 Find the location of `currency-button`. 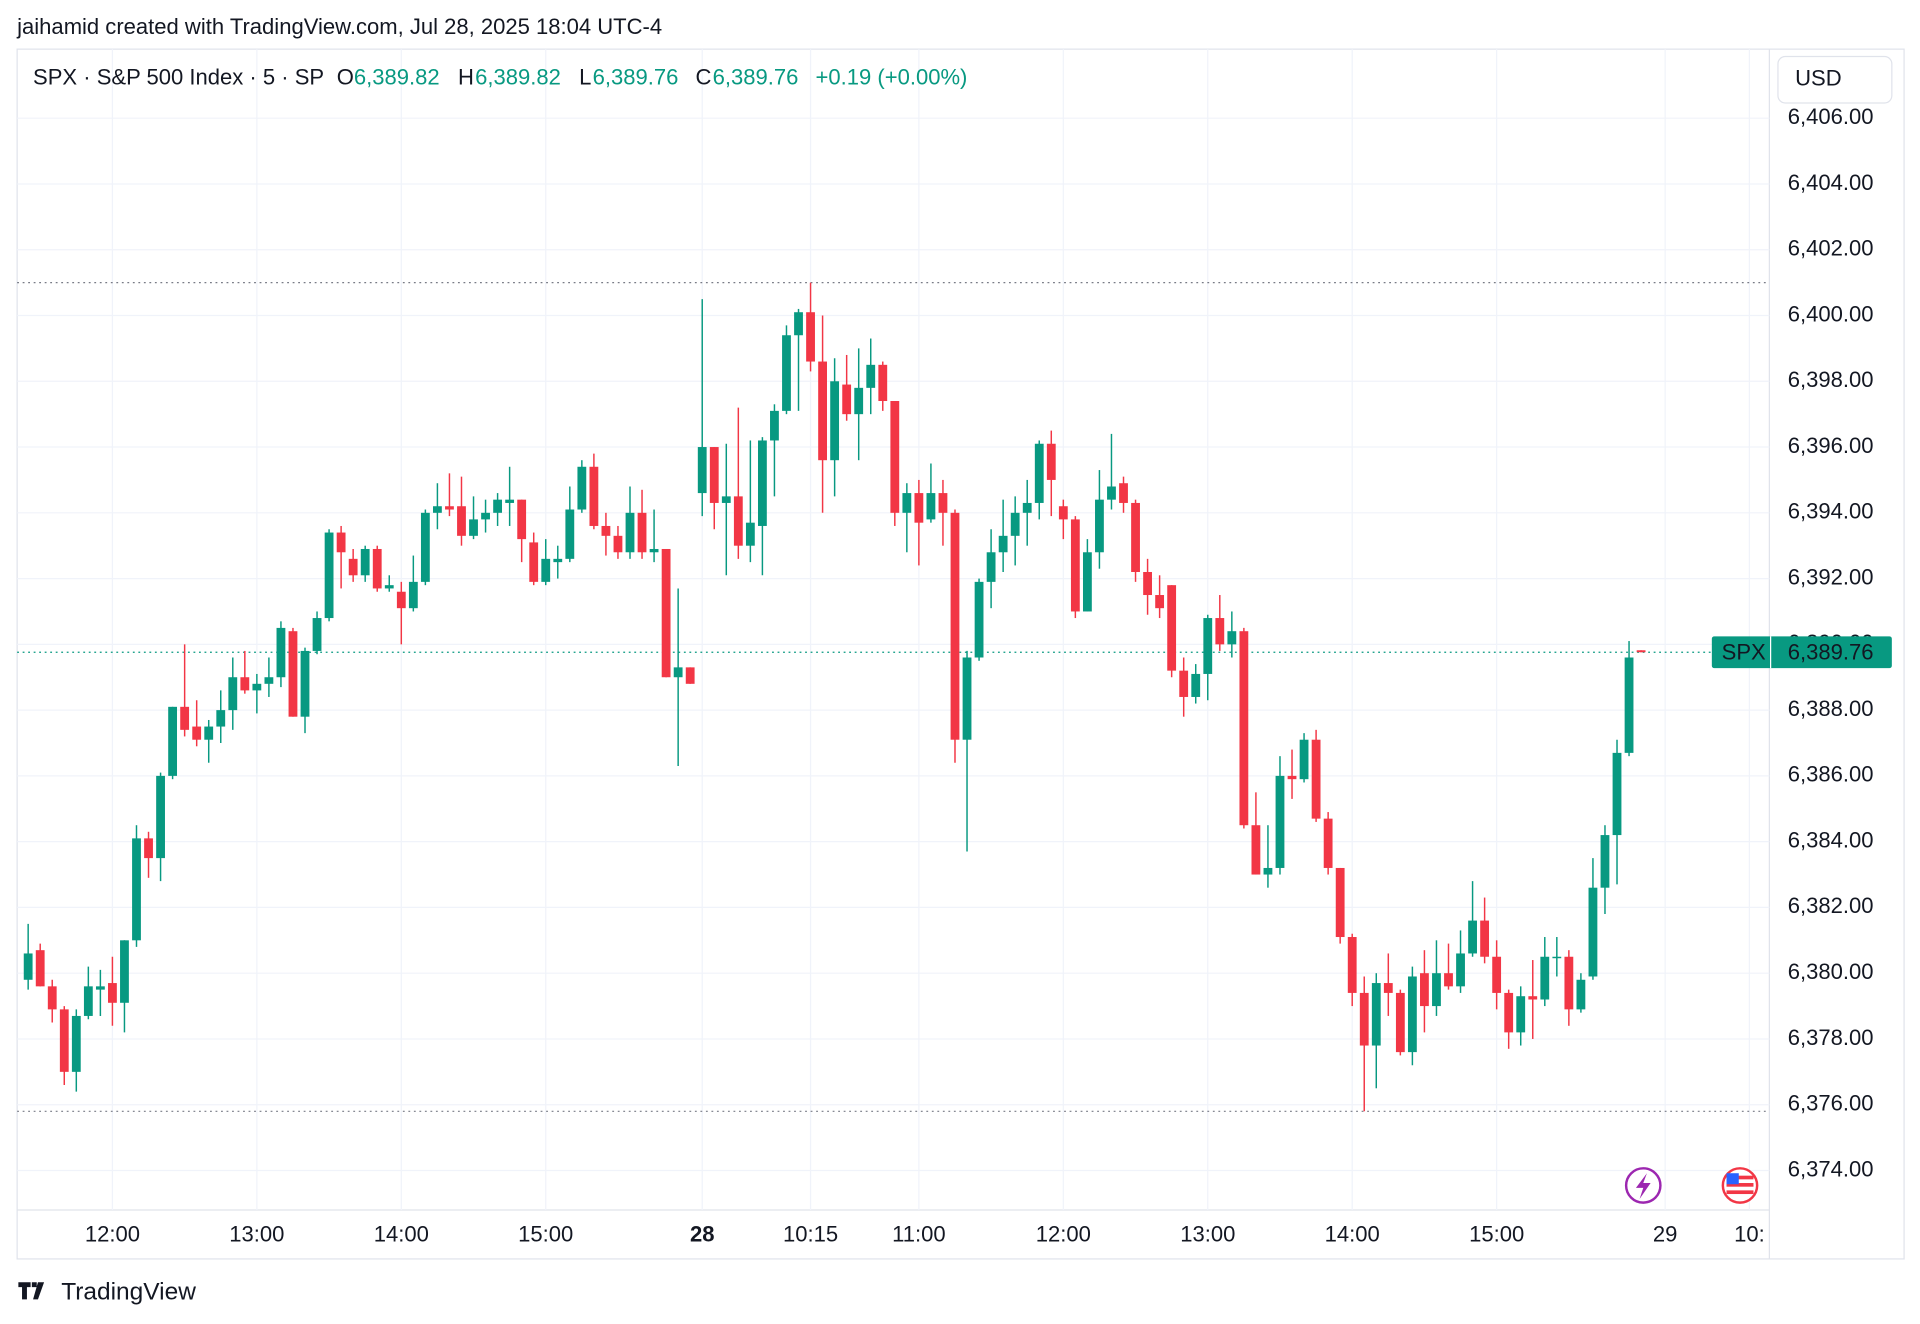

currency-button is located at coordinates (1835, 79).